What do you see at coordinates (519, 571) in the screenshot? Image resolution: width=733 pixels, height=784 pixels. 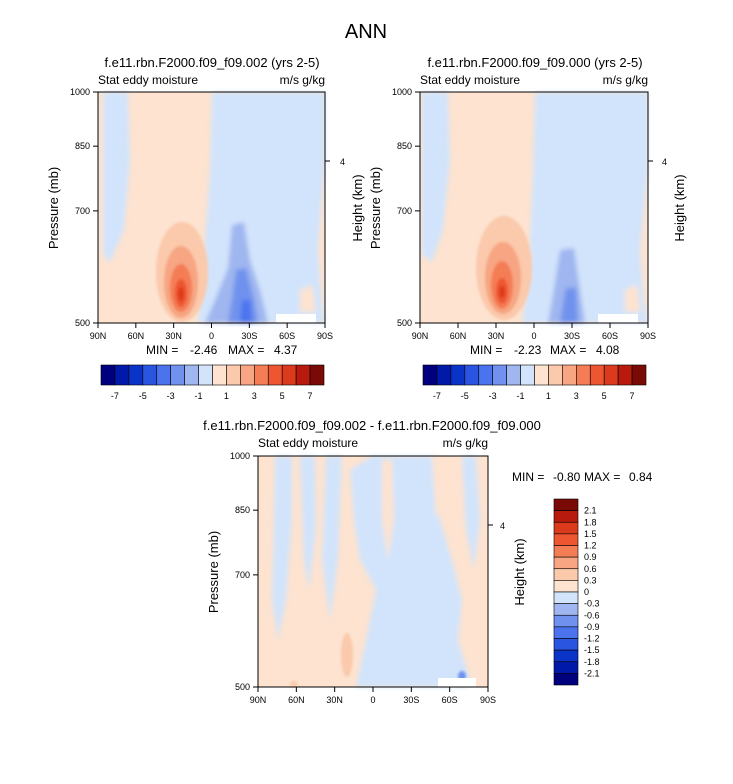 I see `panel-3-y2-label: Height (km)` at bounding box center [519, 571].